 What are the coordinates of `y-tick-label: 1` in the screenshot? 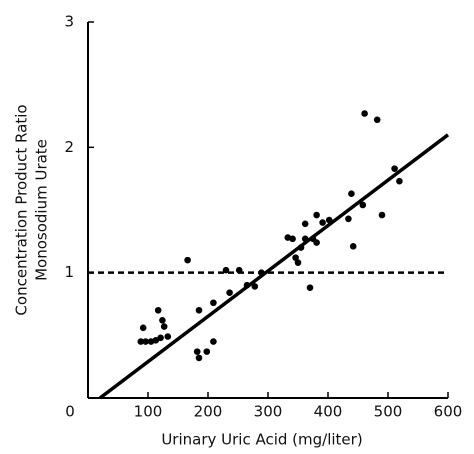 It's located at (69, 272).